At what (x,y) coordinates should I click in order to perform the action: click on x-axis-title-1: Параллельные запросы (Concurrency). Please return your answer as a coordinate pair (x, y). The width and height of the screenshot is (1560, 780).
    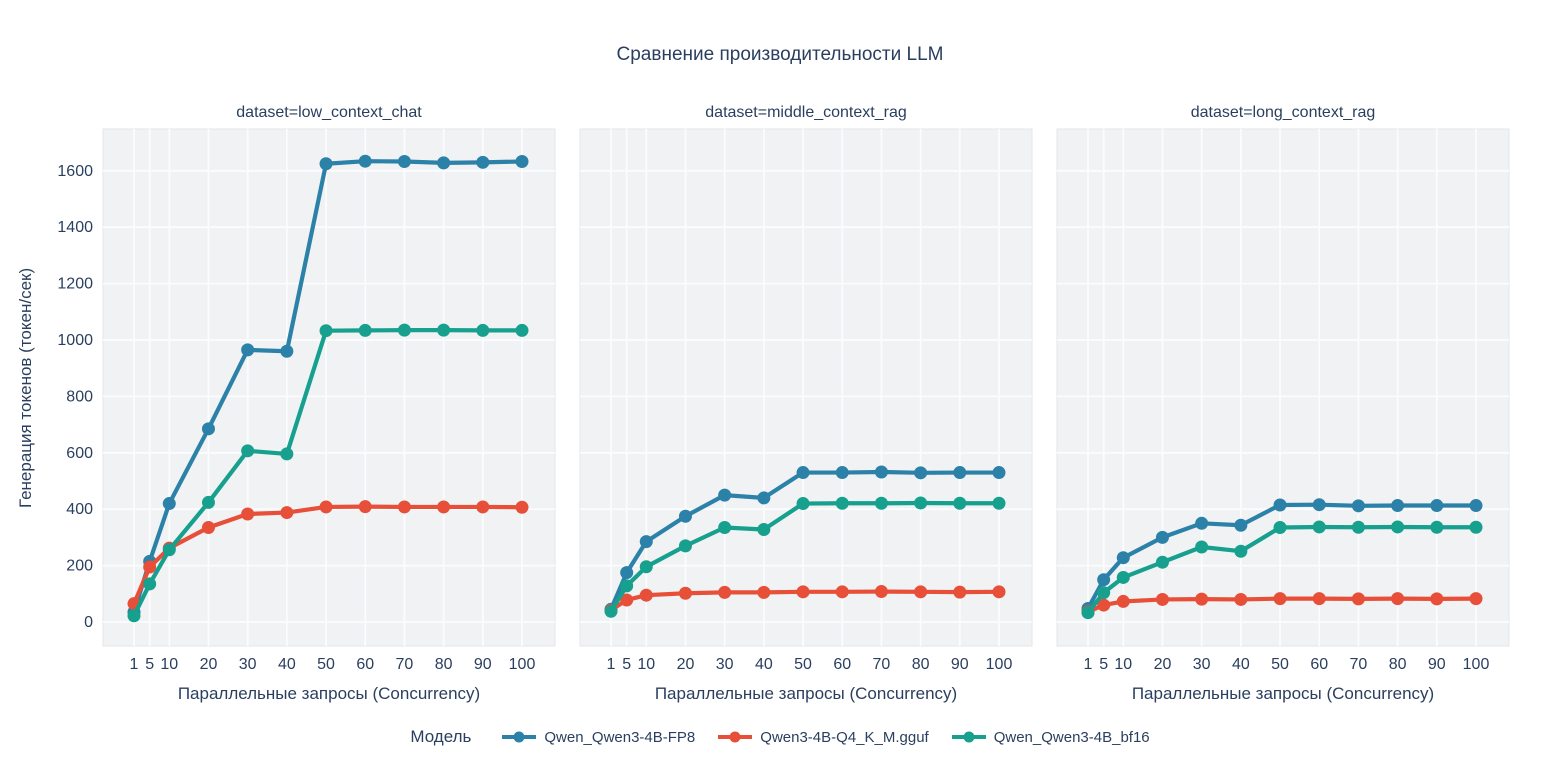
    Looking at the image, I should click on (329, 693).